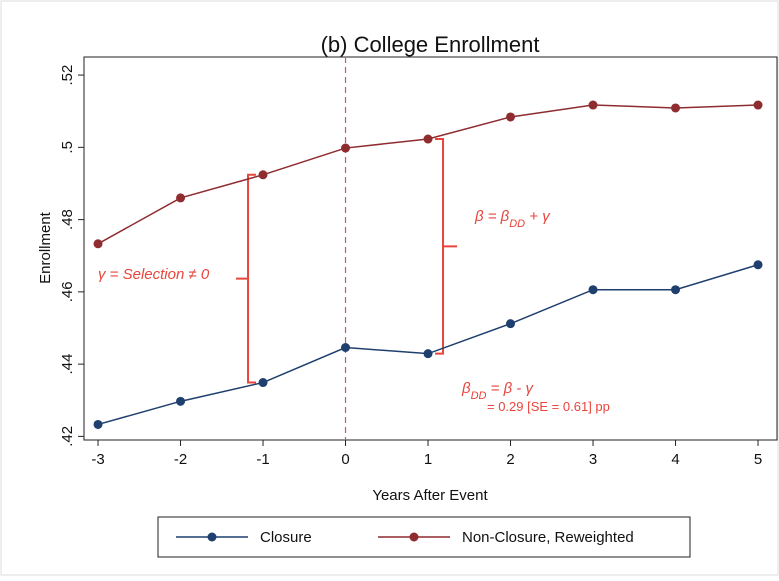  I want to click on annotation-part: γ = Selection ≠ 0, so click(154, 274).